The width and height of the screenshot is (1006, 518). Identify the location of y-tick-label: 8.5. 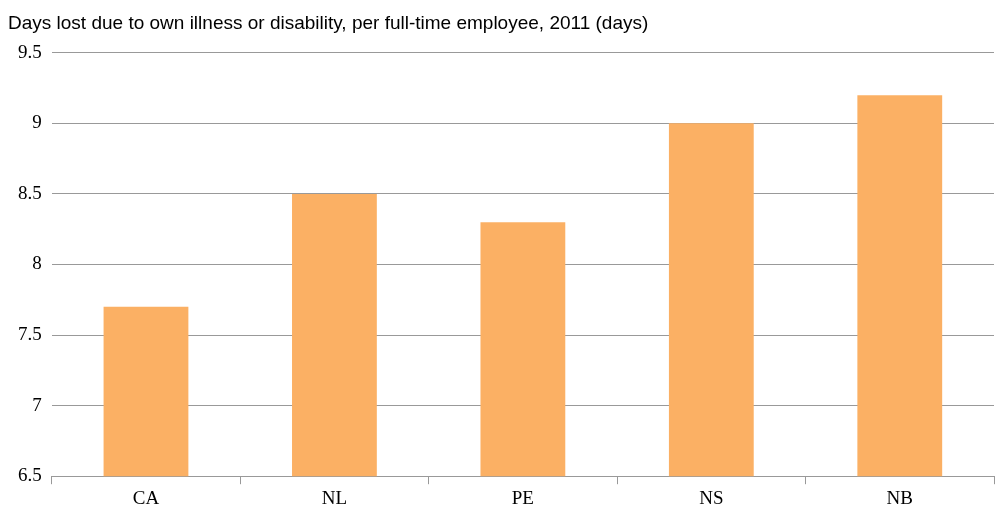
(30, 192).